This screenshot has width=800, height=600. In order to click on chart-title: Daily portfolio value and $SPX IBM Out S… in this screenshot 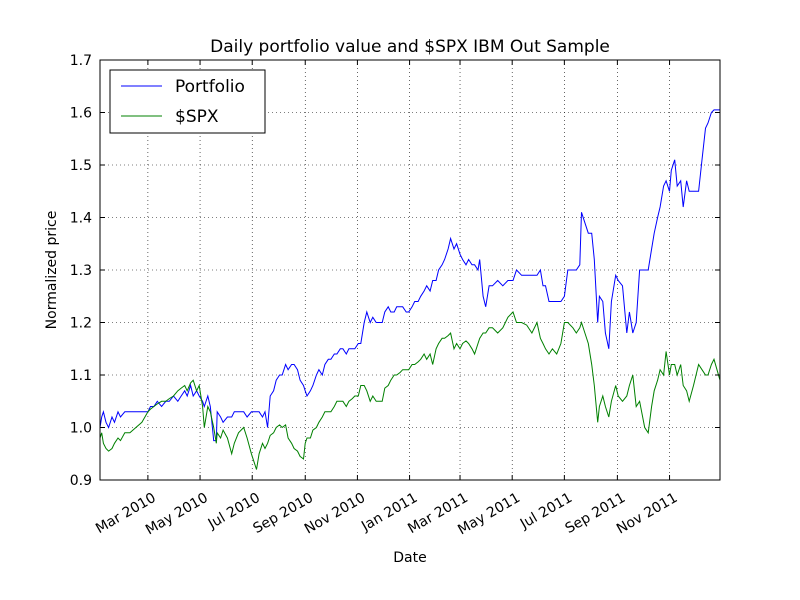, I will do `click(410, 47)`.